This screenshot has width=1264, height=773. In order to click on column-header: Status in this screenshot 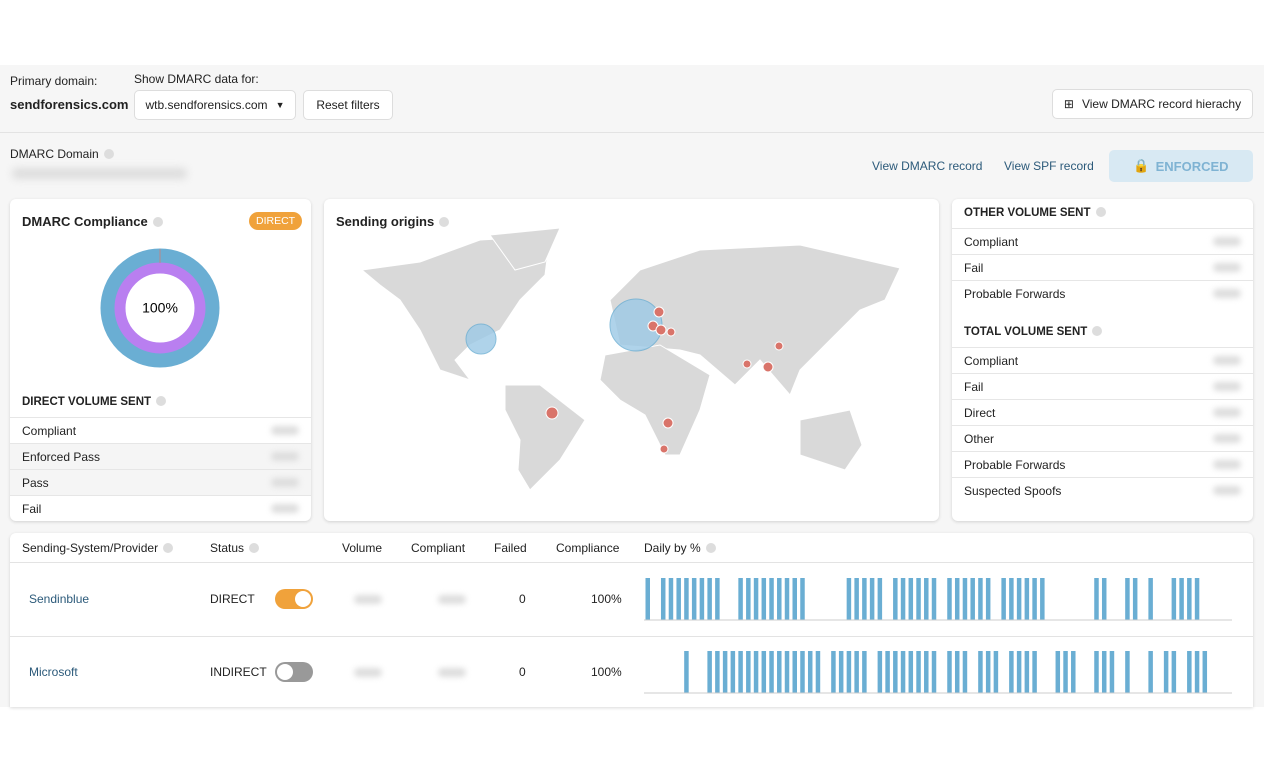, I will do `click(235, 548)`.